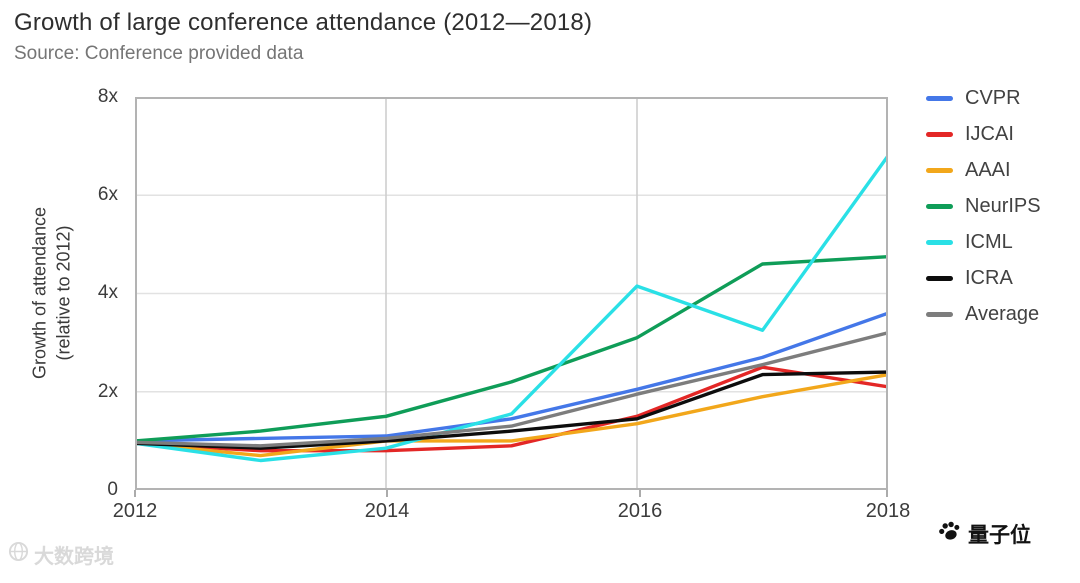  I want to click on series-line-ijcai, so click(511, 409).